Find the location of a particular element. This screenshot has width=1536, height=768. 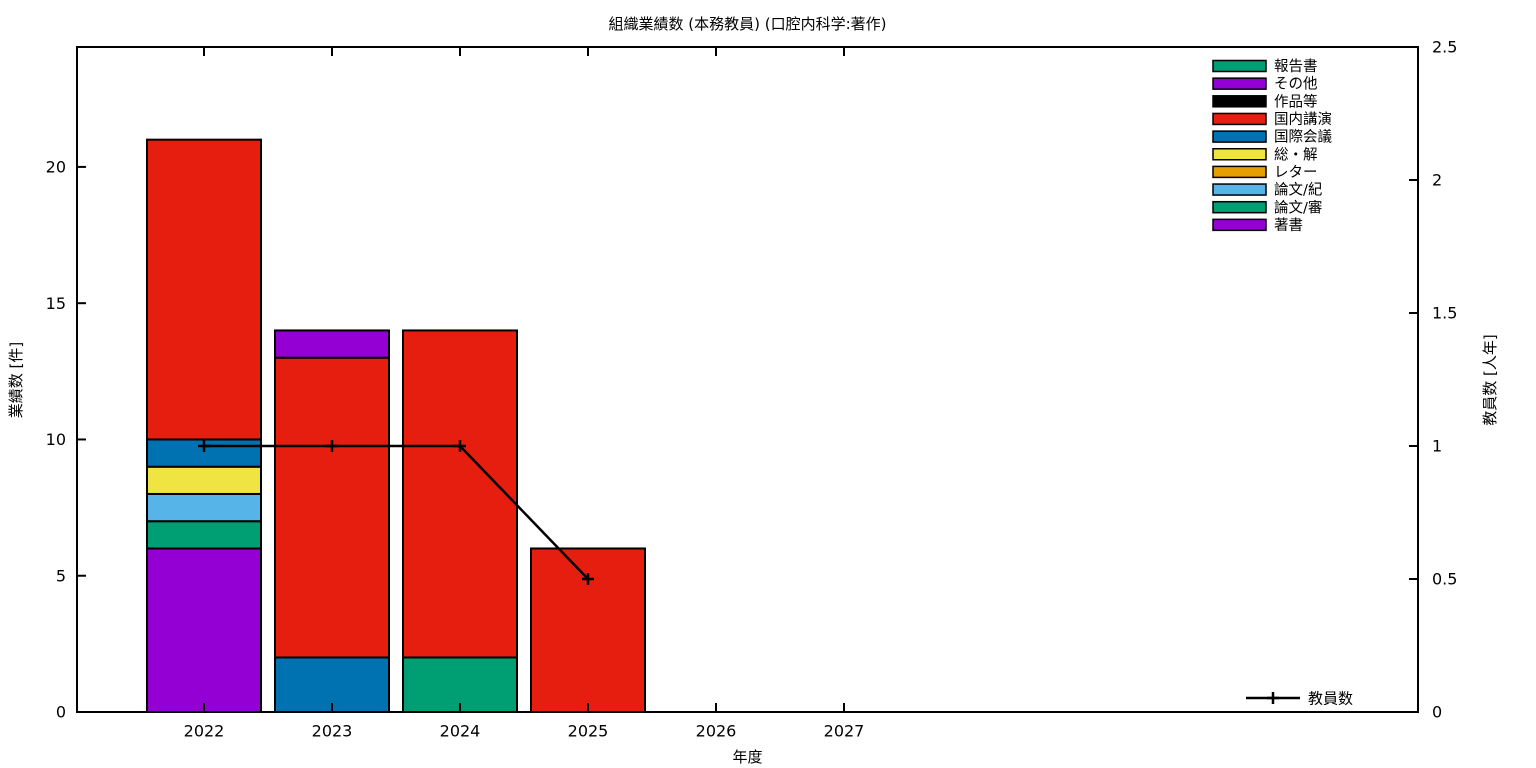

x-tick-label: 2023 is located at coordinates (332, 731).